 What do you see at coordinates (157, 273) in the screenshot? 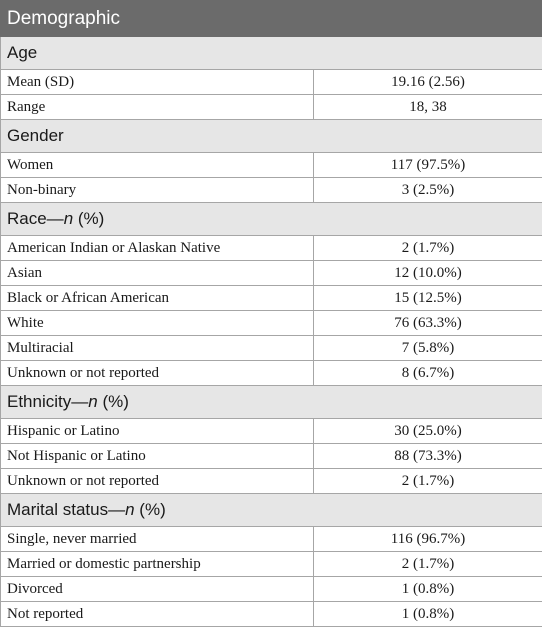
I see `row-label: Asian` at bounding box center [157, 273].